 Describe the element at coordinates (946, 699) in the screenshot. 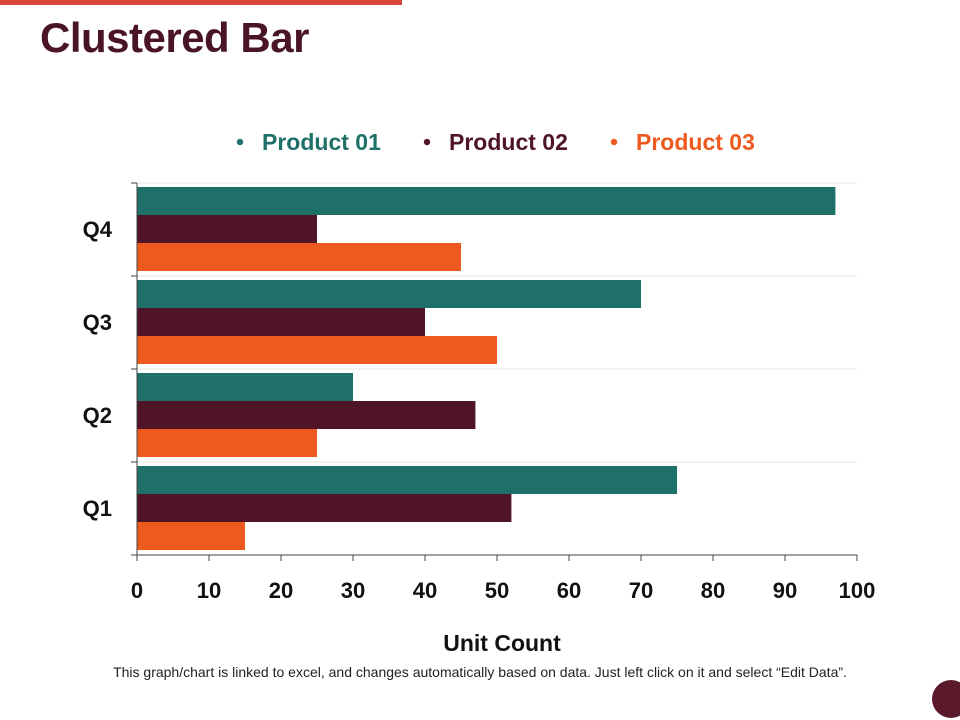

I see `corner-decoration` at that location.